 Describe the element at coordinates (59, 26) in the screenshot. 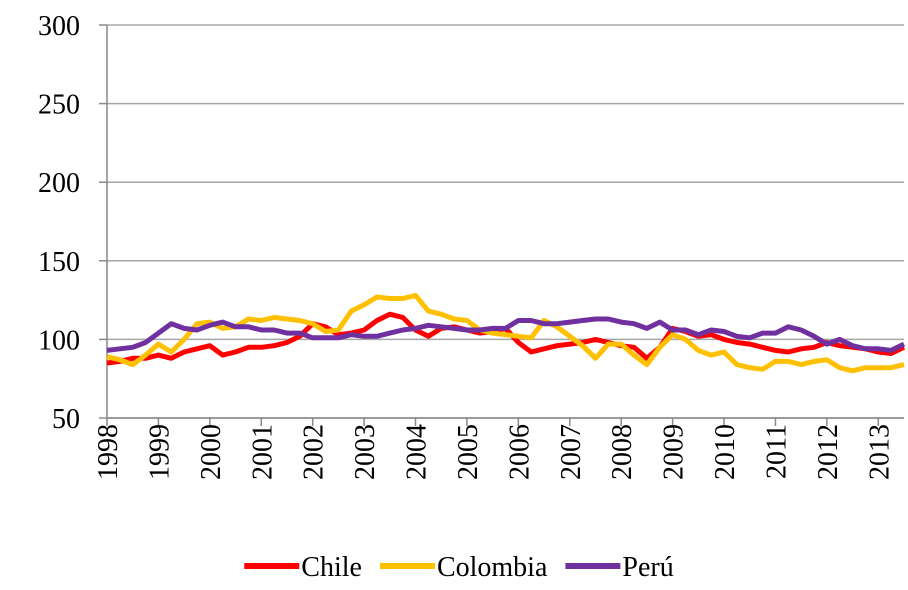

I see `y-tick-label: 300` at that location.